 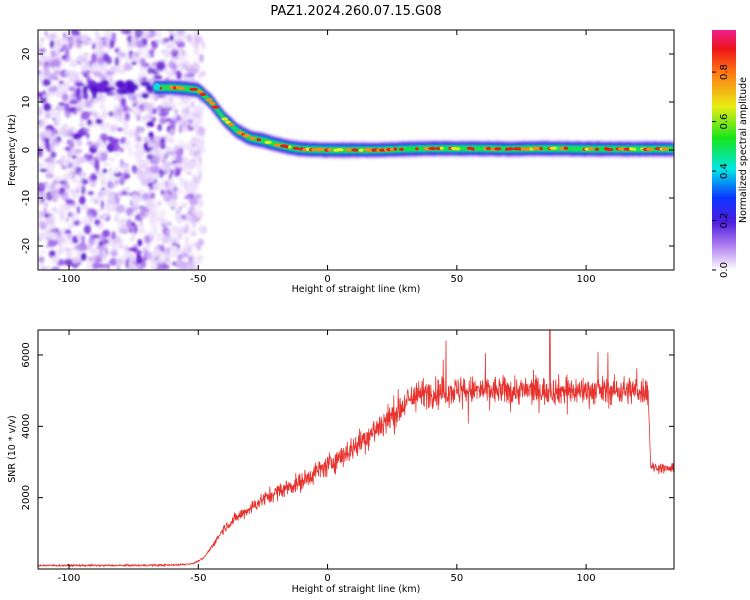 I want to click on noise-region, so click(x=123, y=150).